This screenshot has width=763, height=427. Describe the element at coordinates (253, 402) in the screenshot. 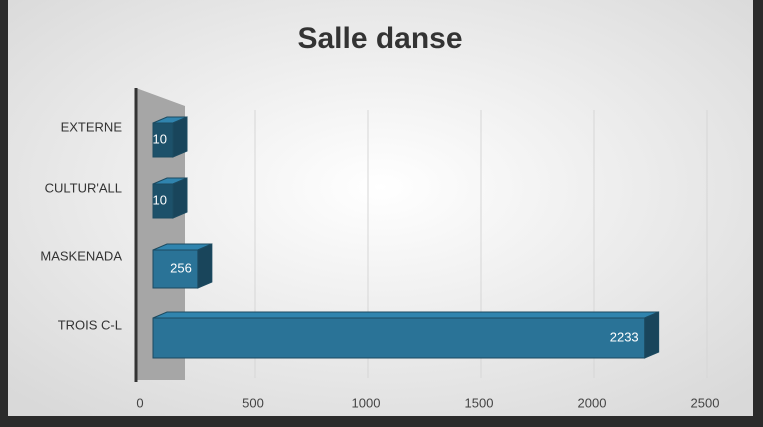

I see `x-tick-label: 500` at that location.